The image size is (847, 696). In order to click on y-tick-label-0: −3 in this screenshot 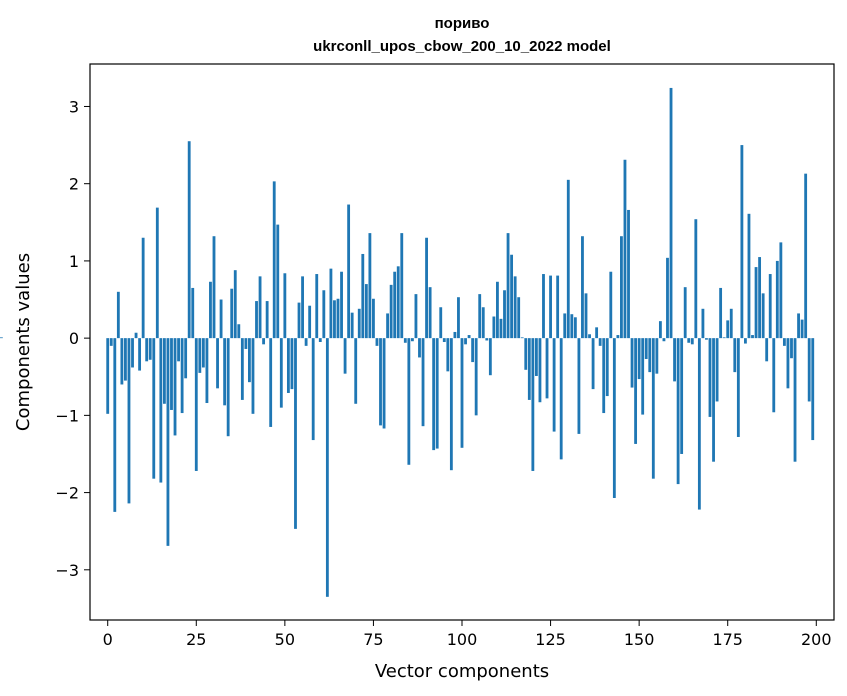, I will do `click(67, 570)`.